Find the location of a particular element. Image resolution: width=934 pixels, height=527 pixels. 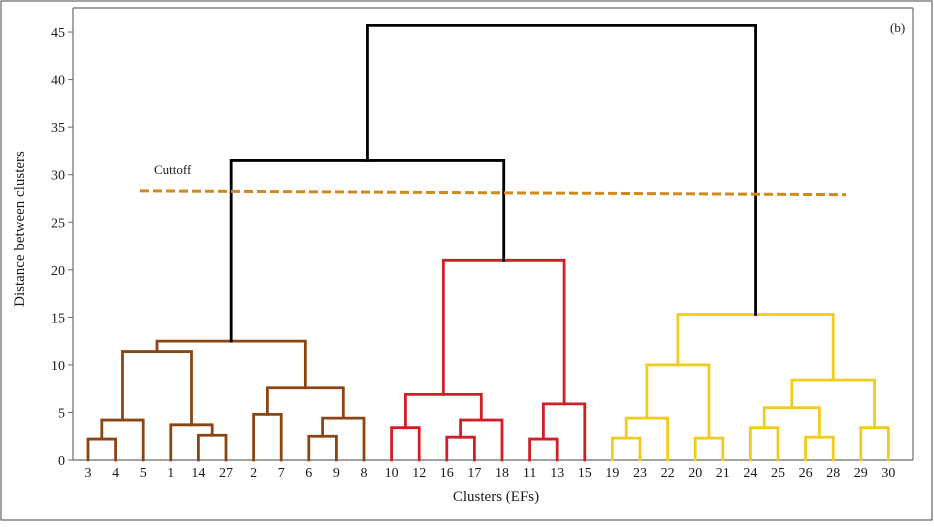

leaf-label: 25 is located at coordinates (778, 473).